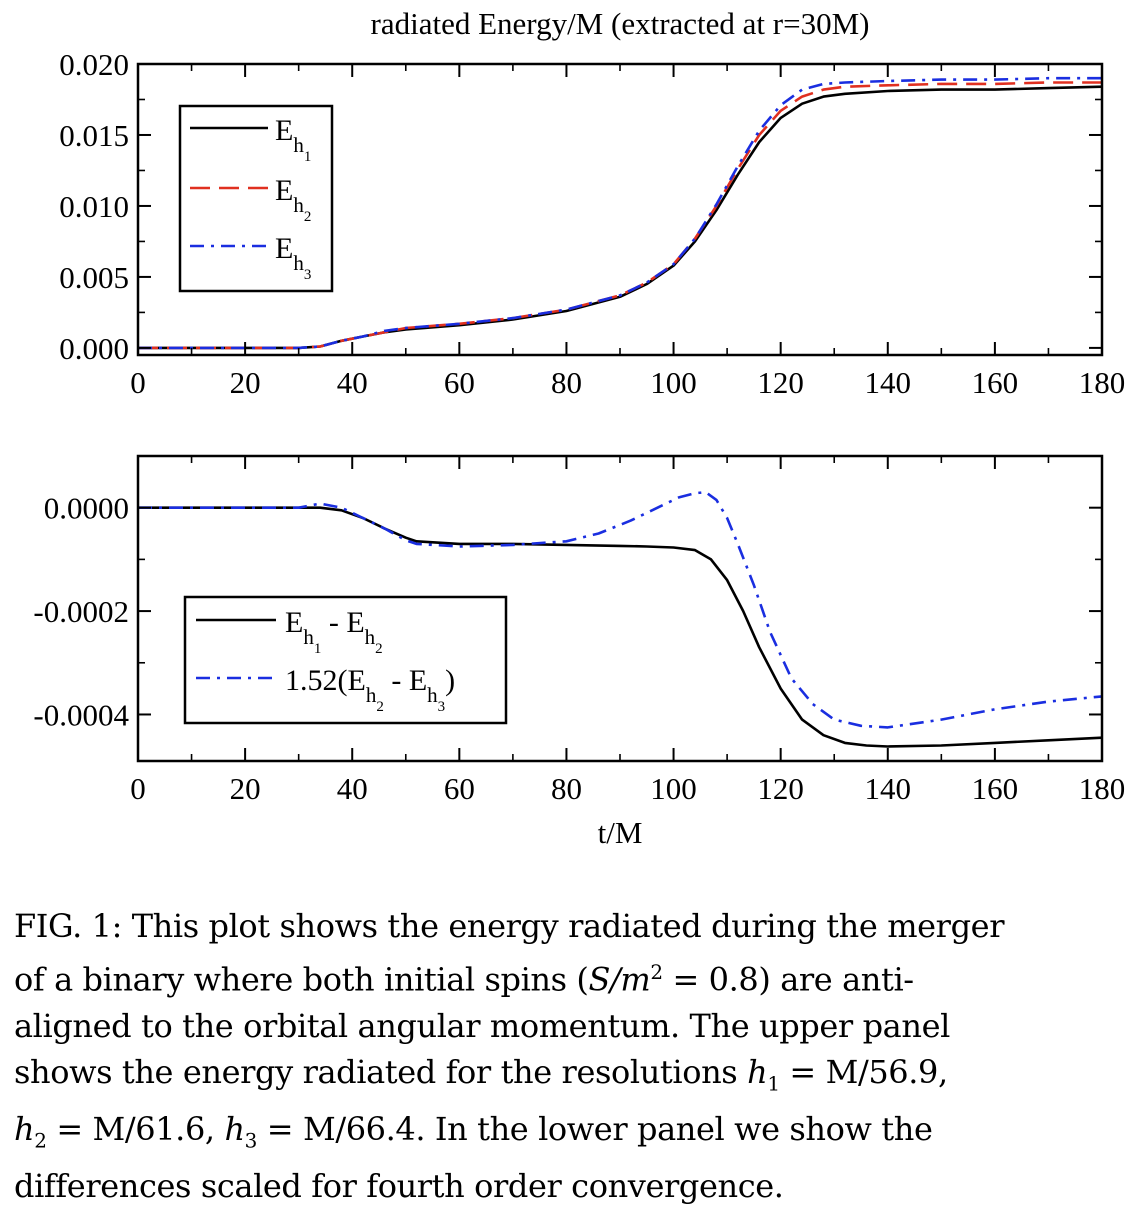  Describe the element at coordinates (94, 277) in the screenshot. I see `y-tick-label: 0.005` at that location.